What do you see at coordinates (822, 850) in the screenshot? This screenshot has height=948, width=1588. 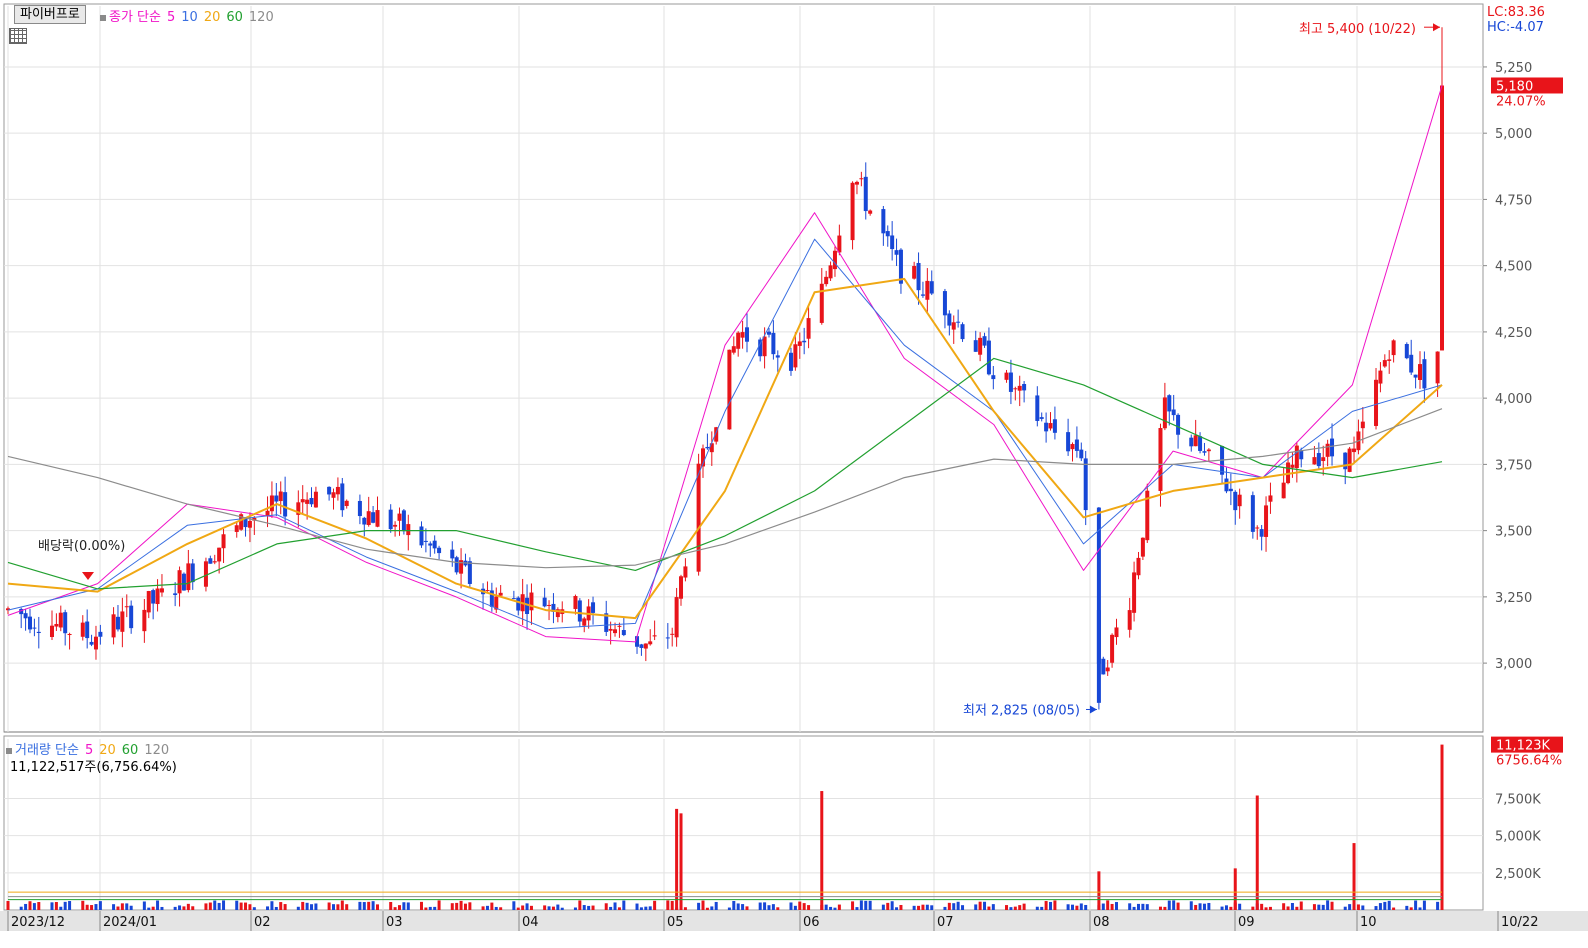 I see `volume-bar-spike` at bounding box center [822, 850].